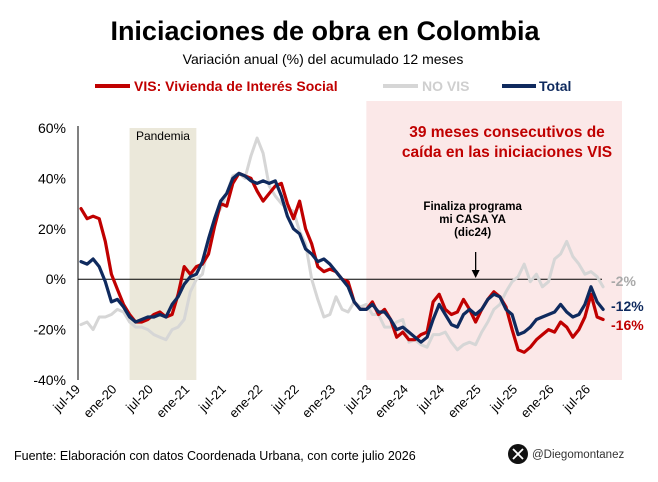 The image size is (658, 482). I want to click on x-tick-label: ene-26, so click(536, 401).